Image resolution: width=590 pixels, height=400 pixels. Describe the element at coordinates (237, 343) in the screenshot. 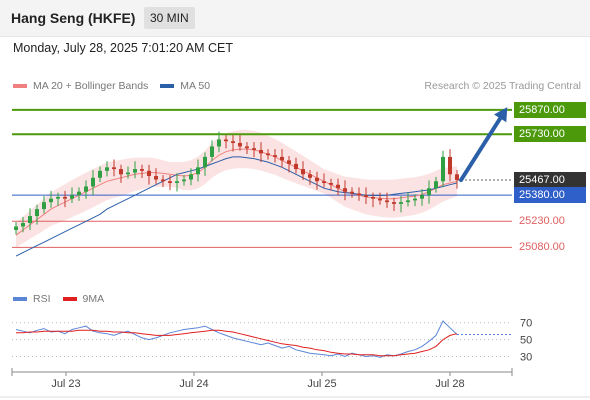

I see `rsi-9ma-line` at that location.